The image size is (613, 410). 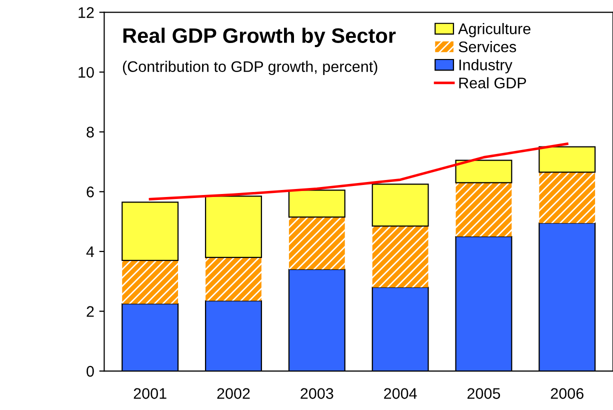 I want to click on y-tick-label: 4, so click(x=90, y=251).